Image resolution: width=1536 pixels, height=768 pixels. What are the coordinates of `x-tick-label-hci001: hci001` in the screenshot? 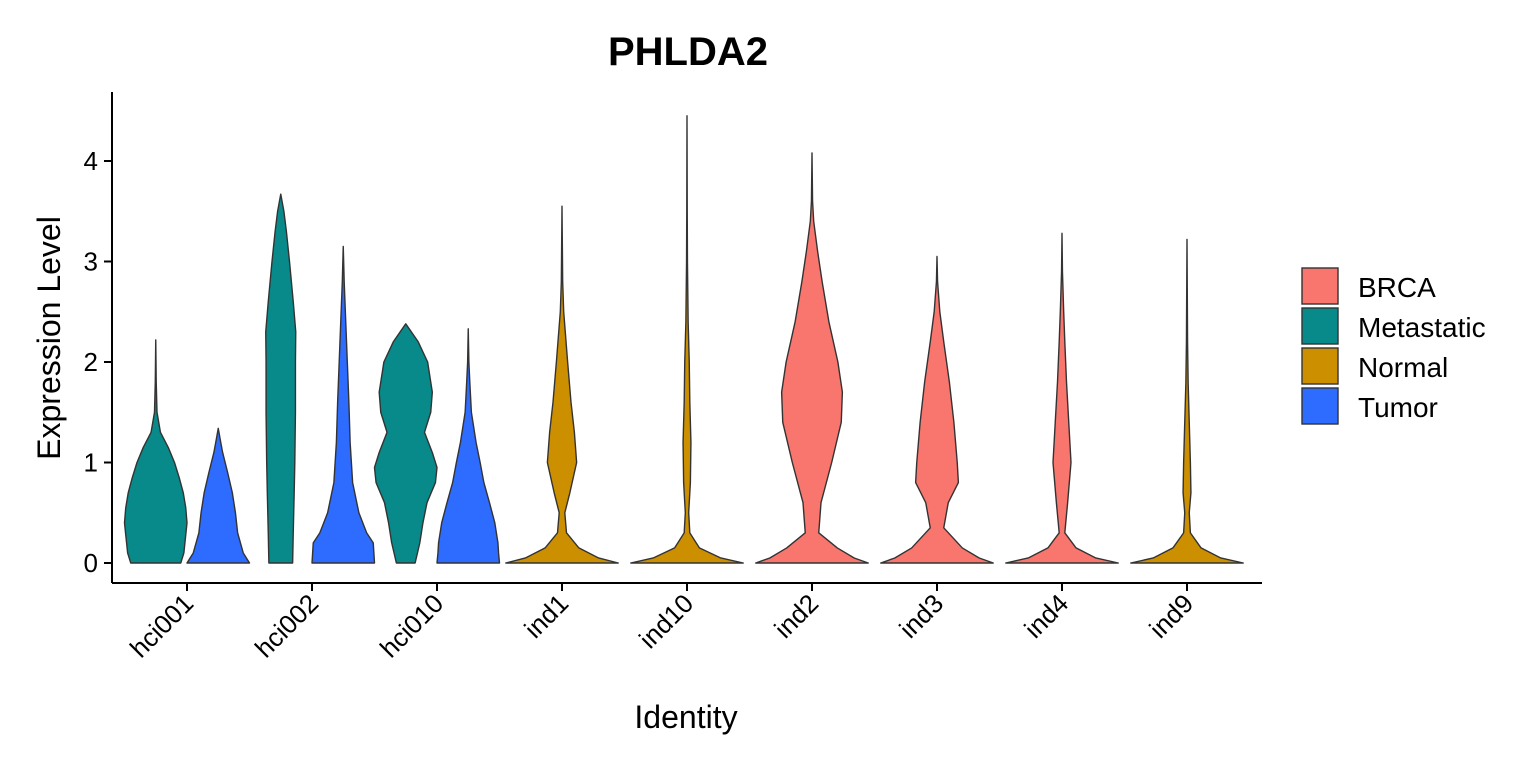 It's located at (161, 625).